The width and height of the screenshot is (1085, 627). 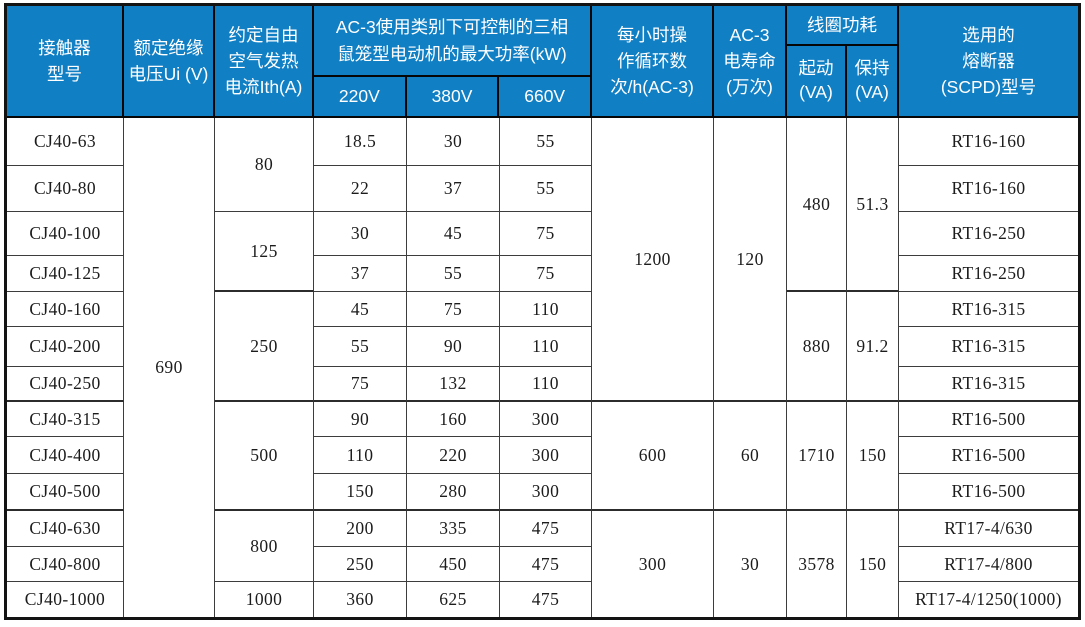 I want to click on power-220v-cell: 250, so click(x=360, y=564).